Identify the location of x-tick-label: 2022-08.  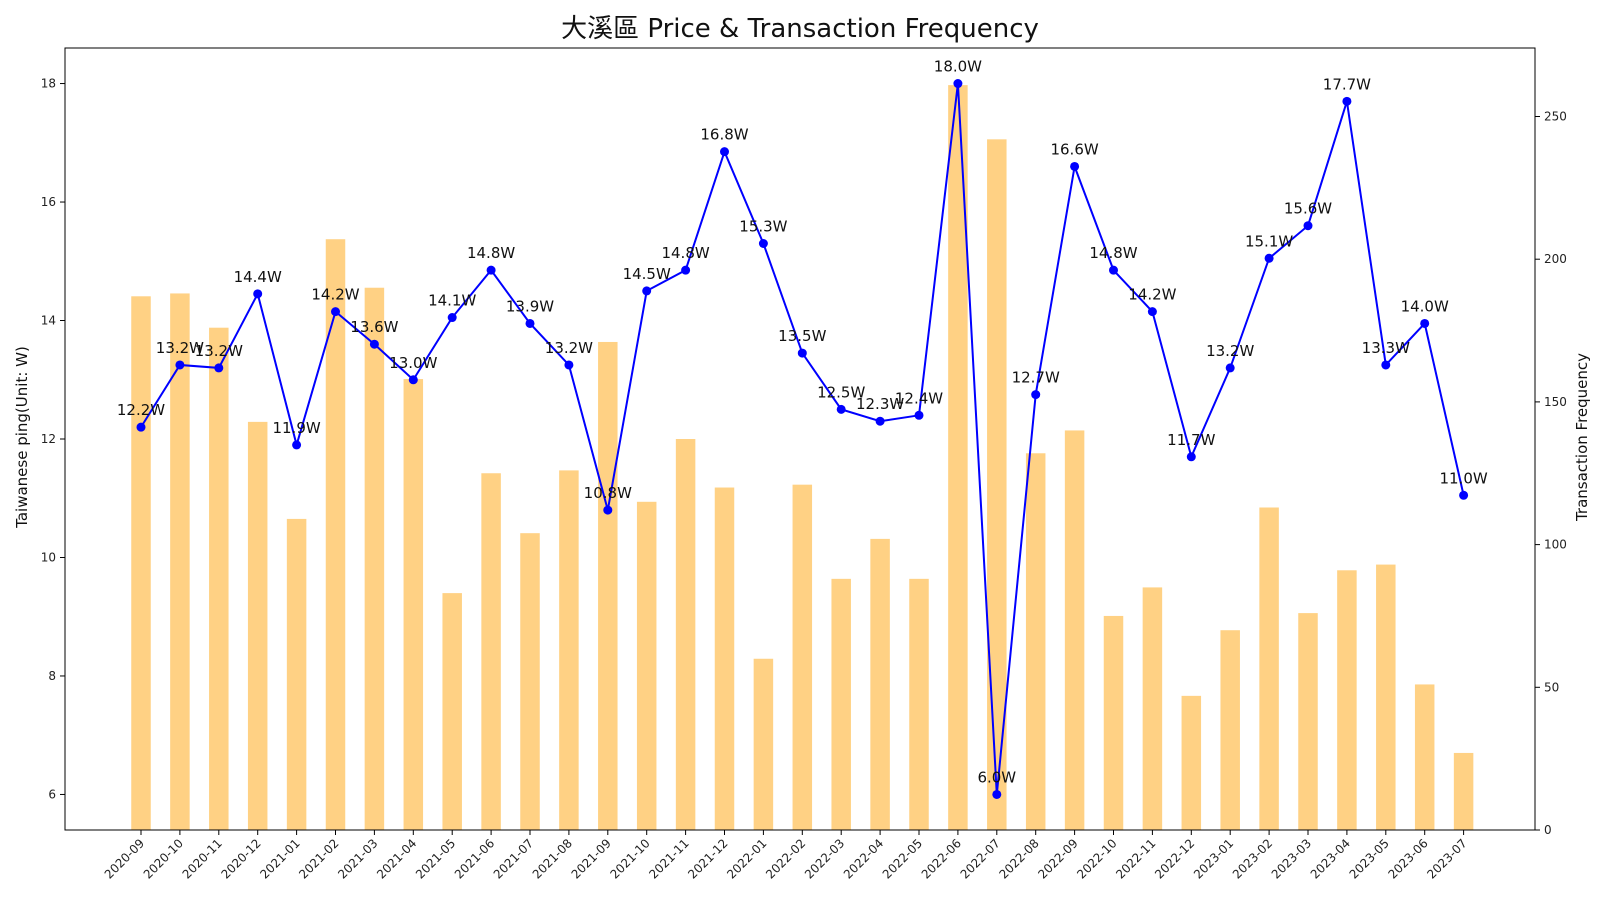
(1018, 858).